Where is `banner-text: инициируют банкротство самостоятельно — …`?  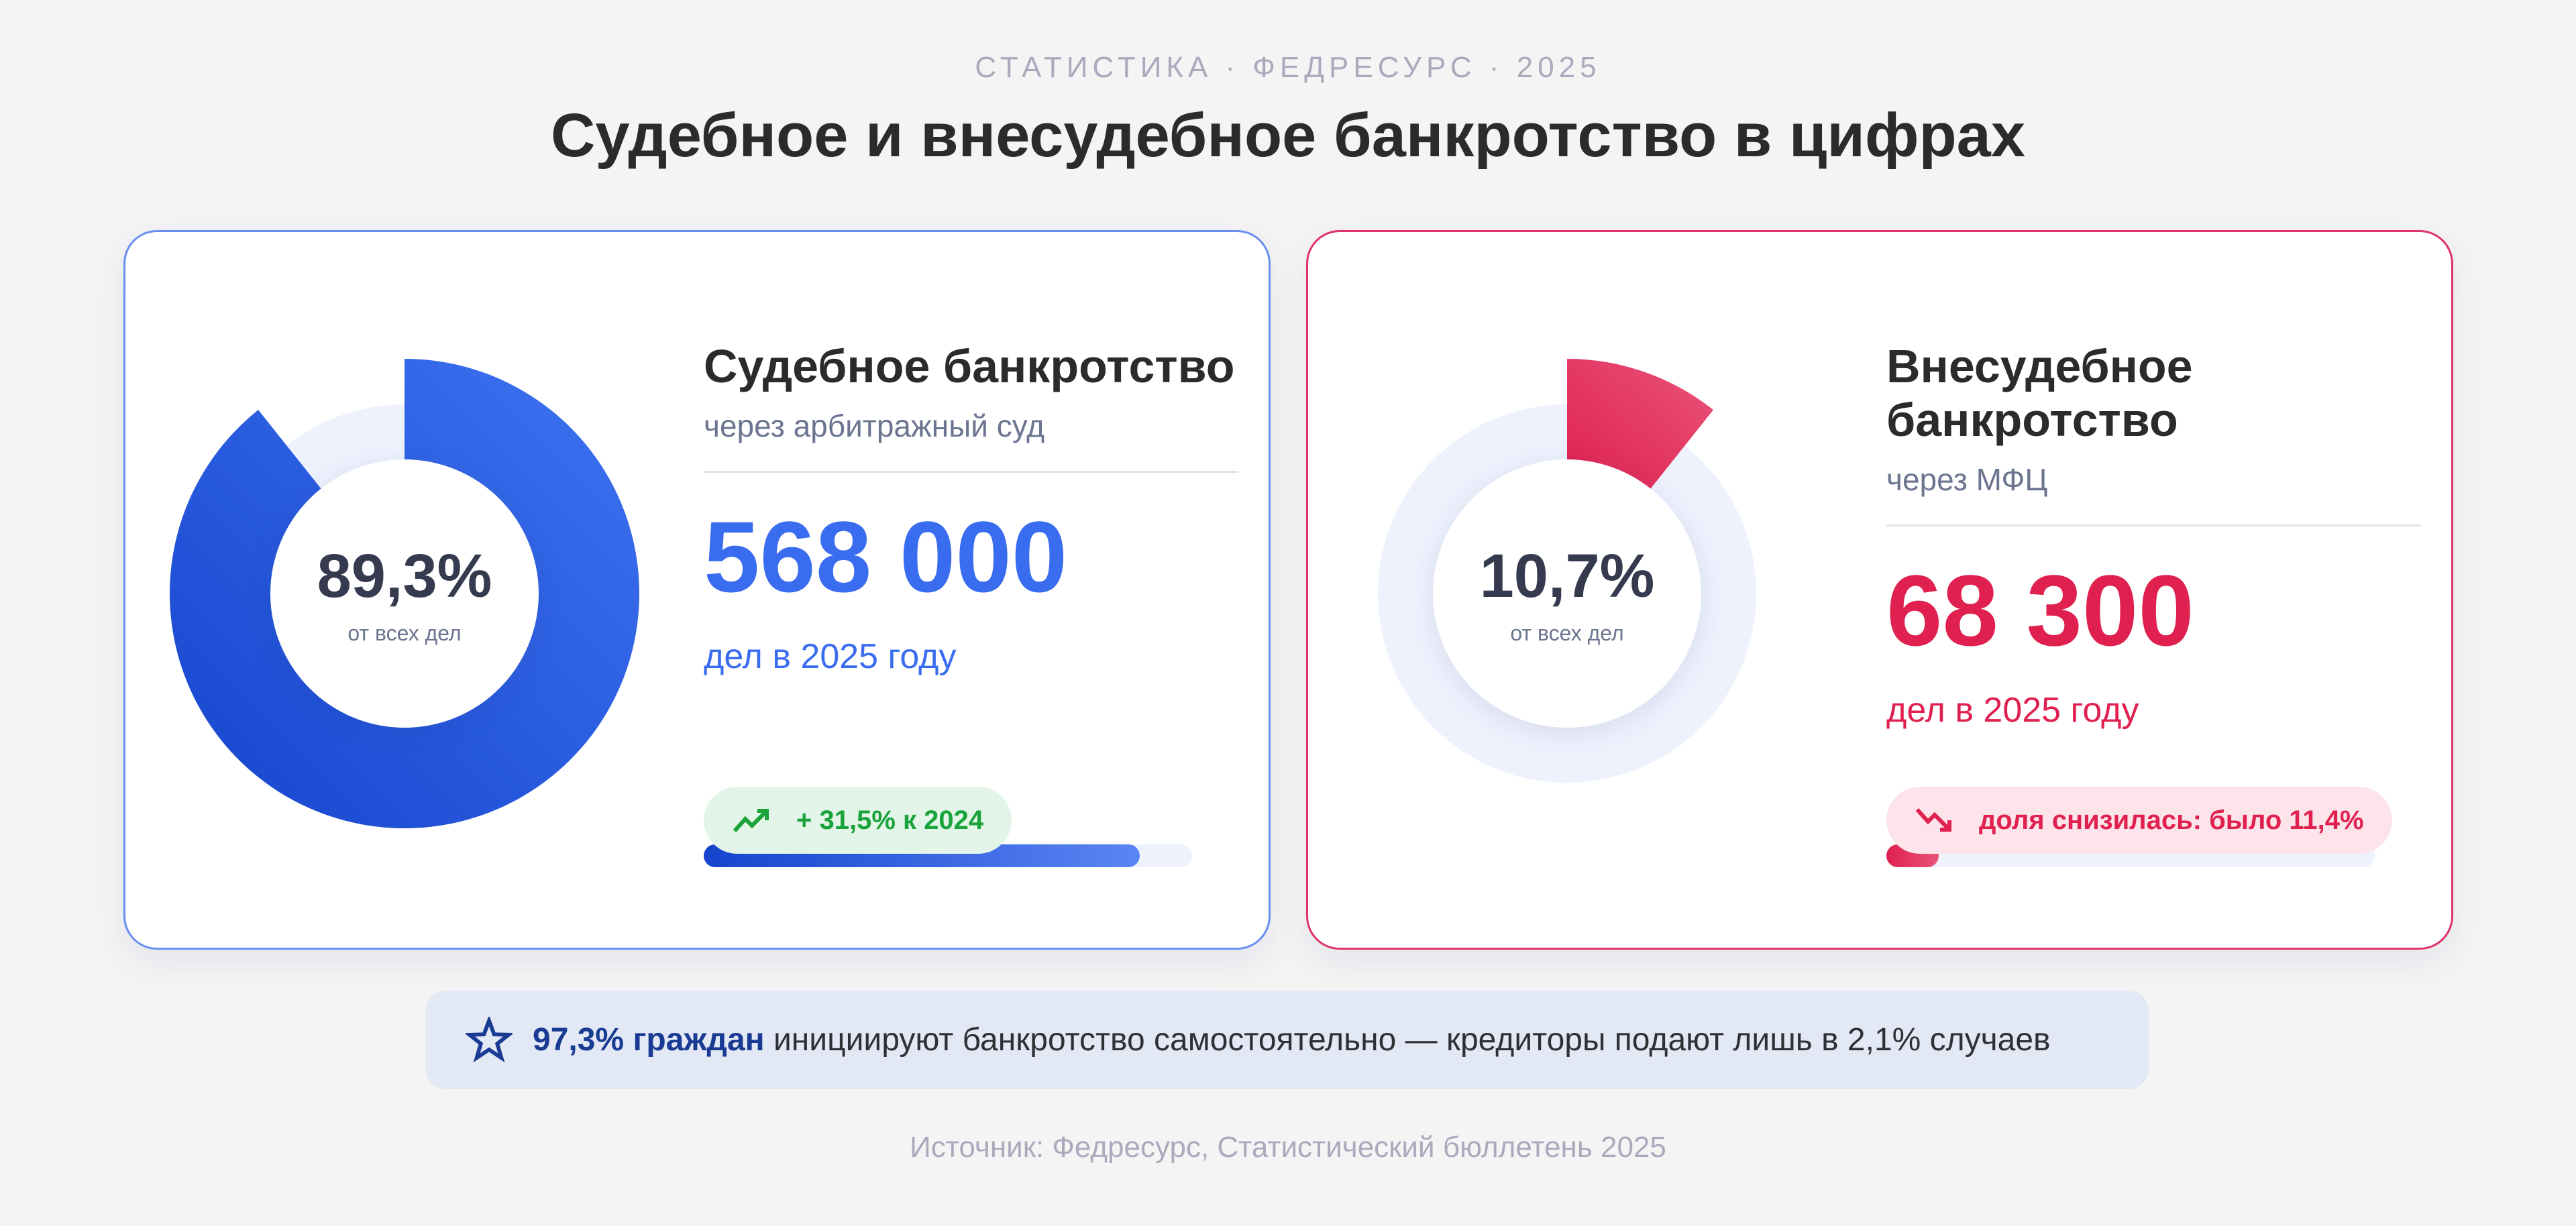 banner-text: инициируют банкротство самостоятельно — … is located at coordinates (1412, 1040).